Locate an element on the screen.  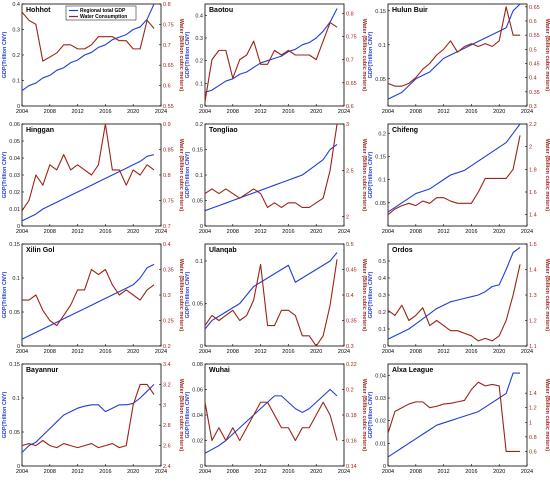
y-right-tick-label: 3.4 is located at coordinates (167, 365).